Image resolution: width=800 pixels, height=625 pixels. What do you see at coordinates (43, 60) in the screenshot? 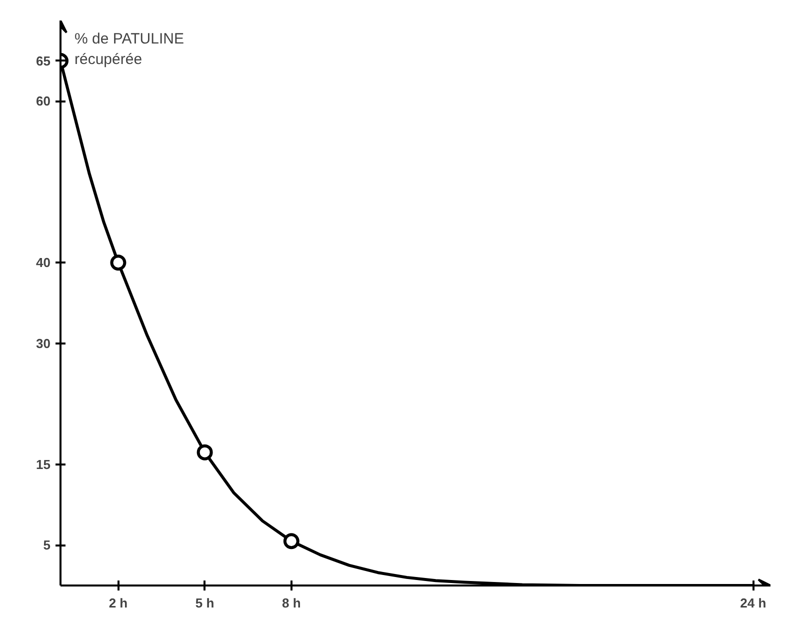
I see `y-tick-label: 65` at bounding box center [43, 60].